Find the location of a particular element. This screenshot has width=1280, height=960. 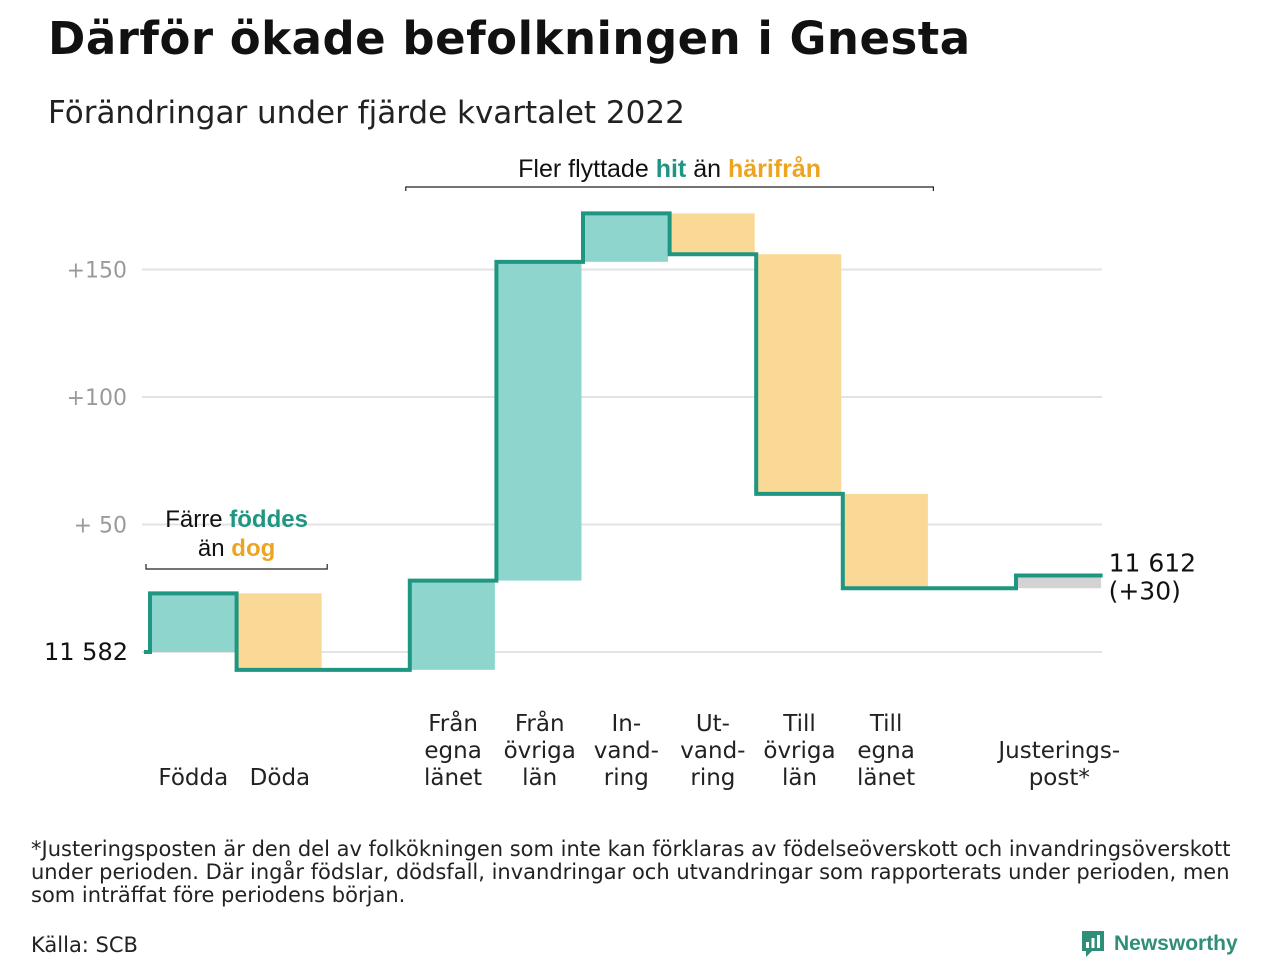

births-annotation: Färre föddes is located at coordinates (236, 519).